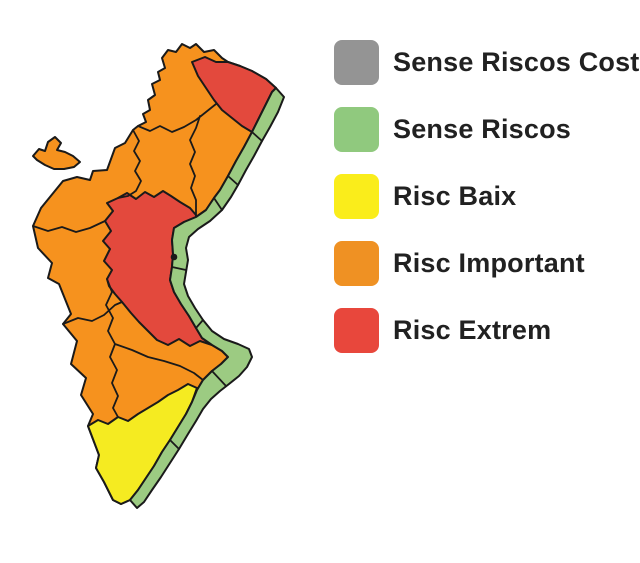 This screenshot has height=563, width=640. I want to click on gray-swatch, so click(356, 62).